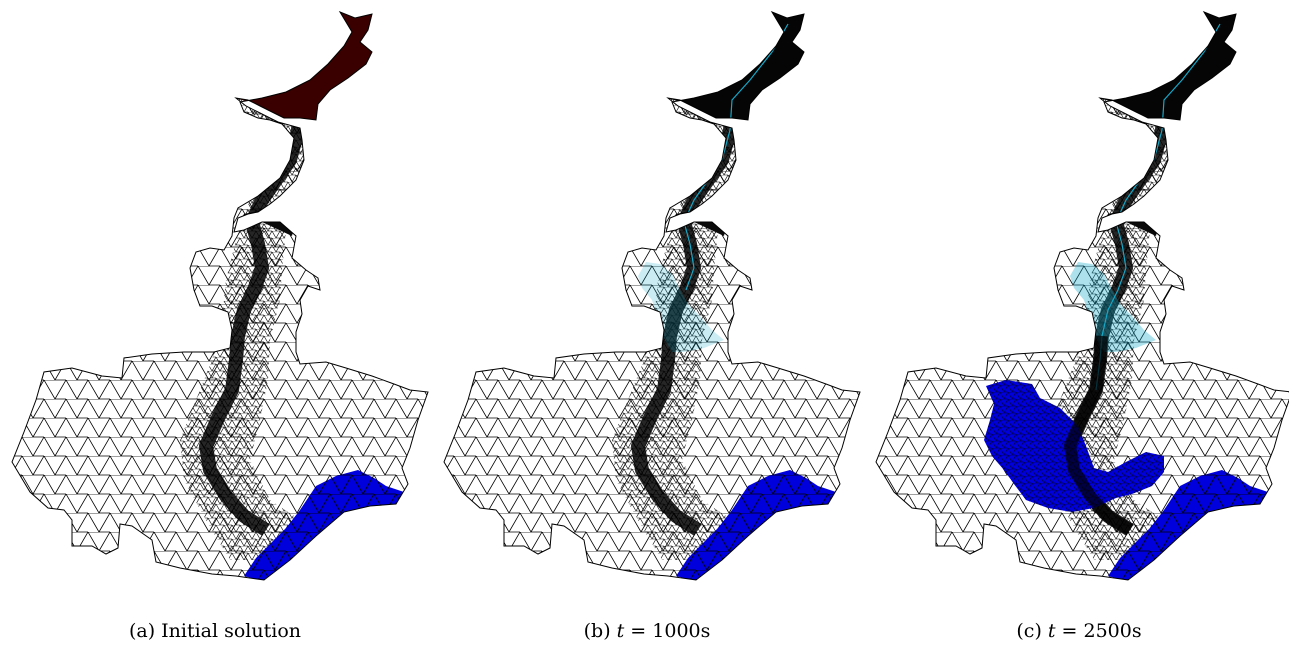 Image resolution: width=1289 pixels, height=654 pixels. Describe the element at coordinates (1098, 435) in the screenshot. I see `river-channel-overlay` at that location.